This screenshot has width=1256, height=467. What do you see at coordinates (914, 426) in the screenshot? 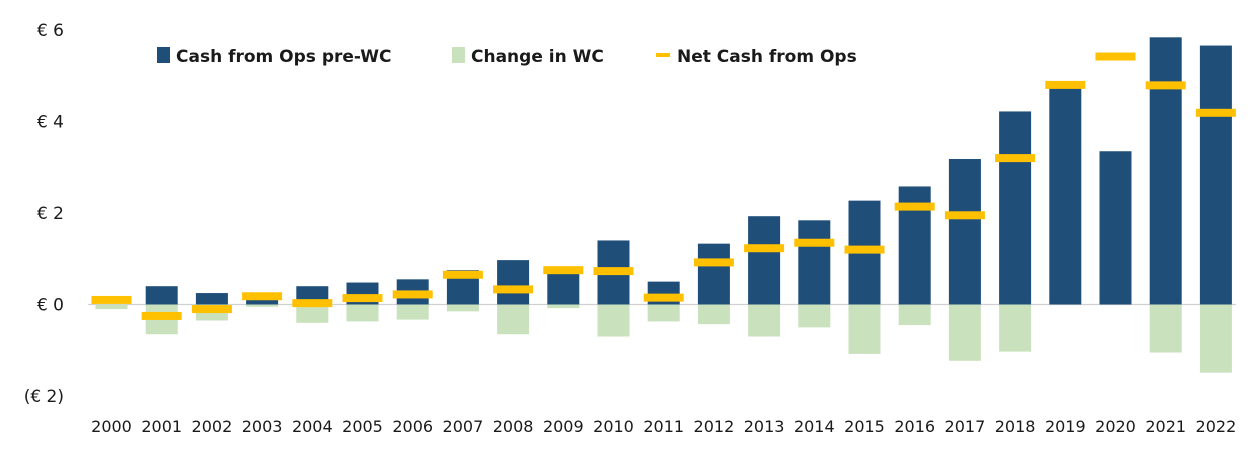
I see `x-tick-label: 2016` at bounding box center [914, 426].